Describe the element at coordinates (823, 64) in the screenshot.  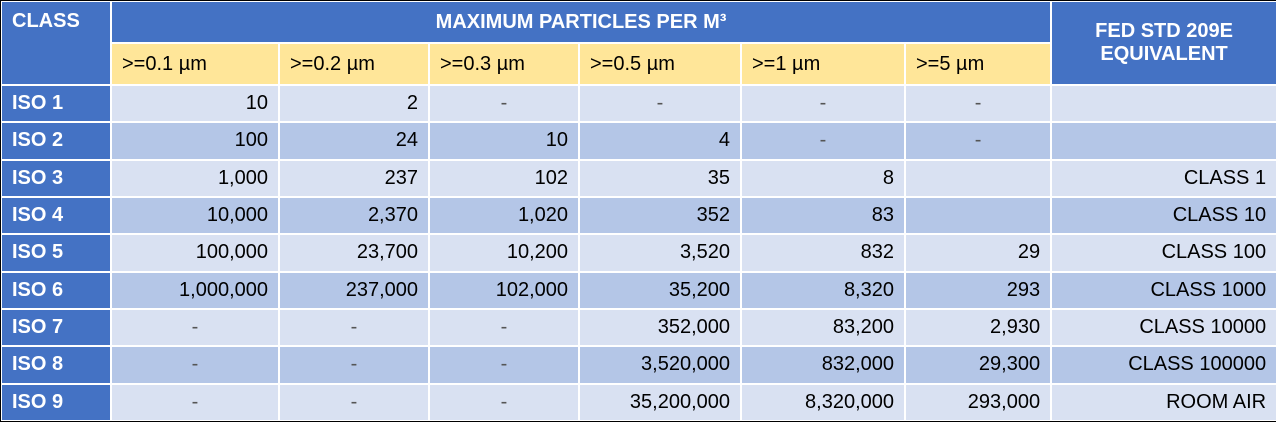
I see `size-header: >=1 µm` at that location.